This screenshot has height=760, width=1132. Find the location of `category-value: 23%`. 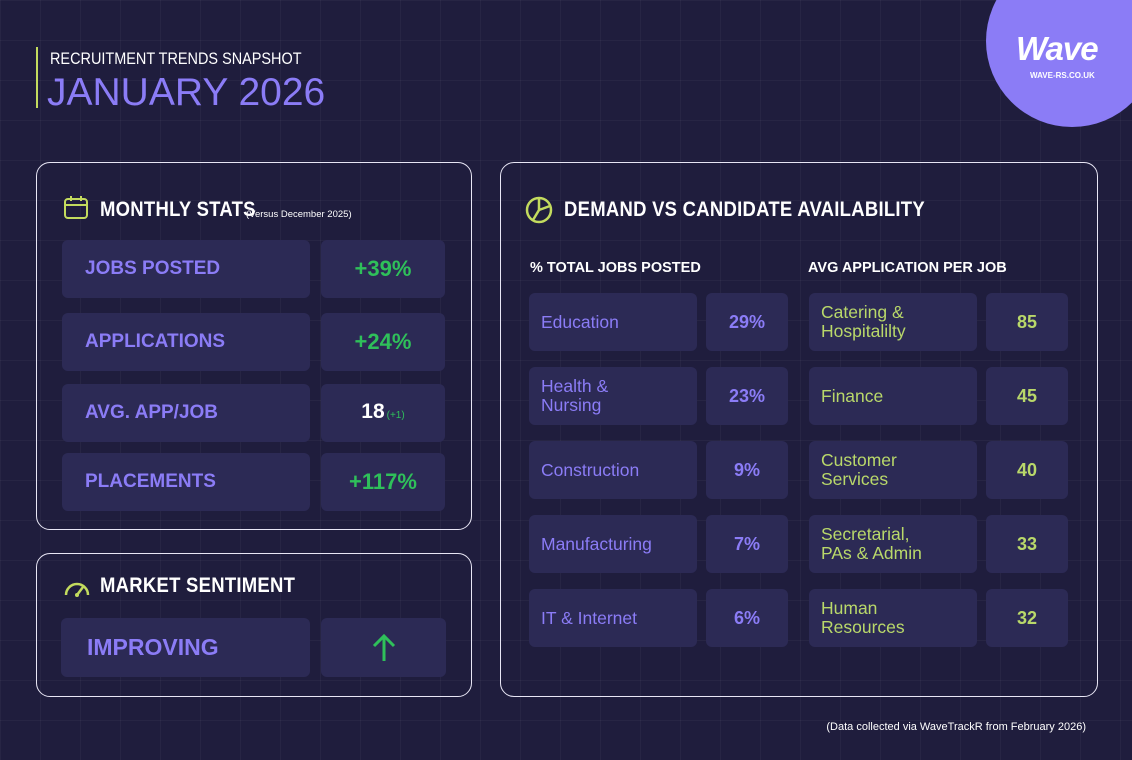

category-value: 23% is located at coordinates (747, 395).